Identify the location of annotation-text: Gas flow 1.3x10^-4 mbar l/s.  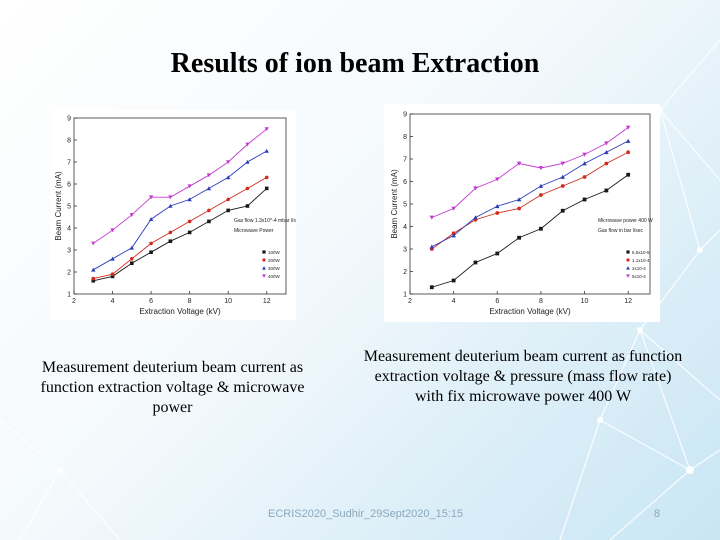
(265, 221).